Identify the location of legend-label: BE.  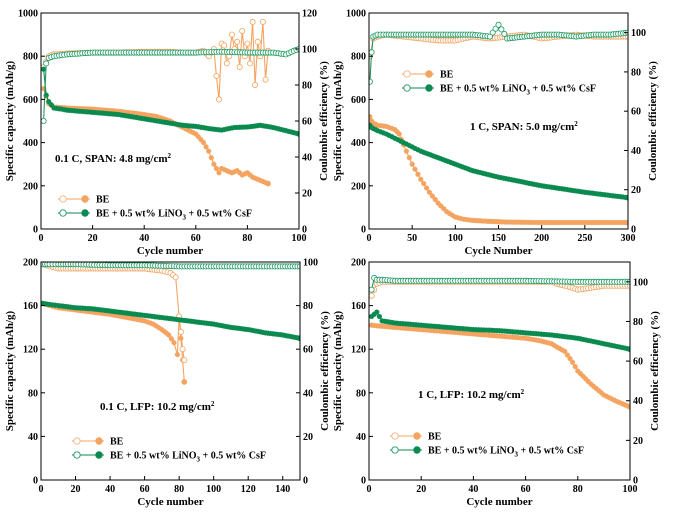
(447, 75).